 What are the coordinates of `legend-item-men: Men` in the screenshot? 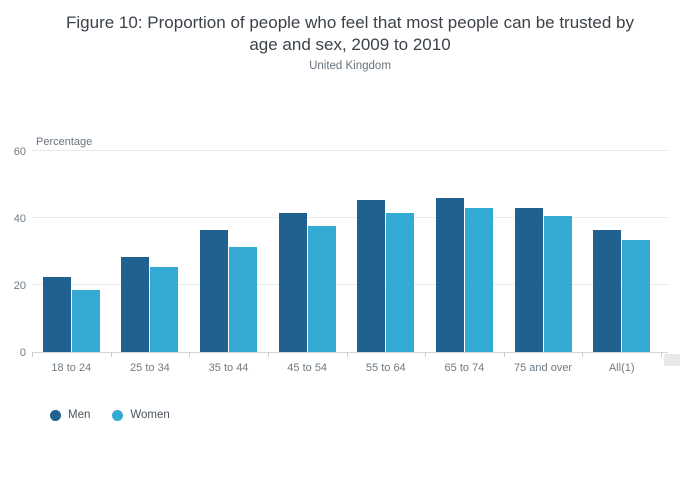 It's located at (70, 415).